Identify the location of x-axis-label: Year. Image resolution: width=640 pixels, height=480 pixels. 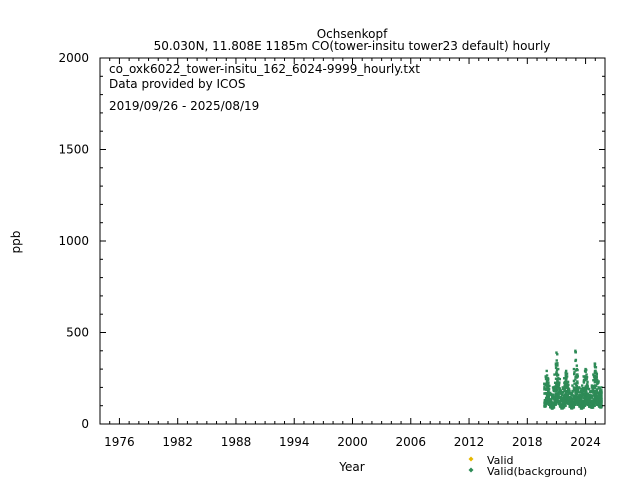
(351, 467).